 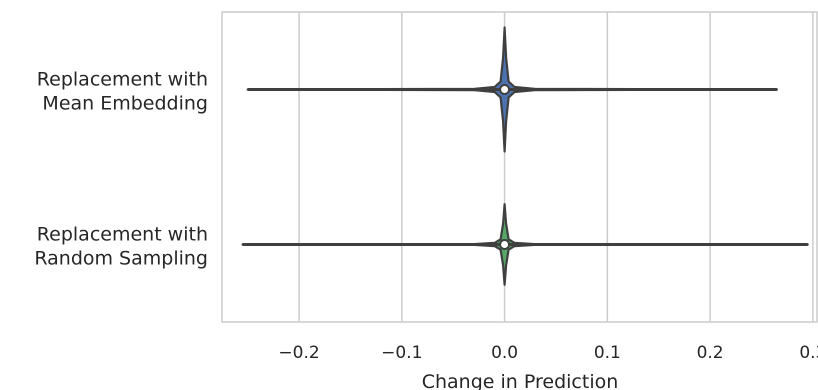 What do you see at coordinates (607, 353) in the screenshot?
I see `x-tick-label: 0.1` at bounding box center [607, 353].